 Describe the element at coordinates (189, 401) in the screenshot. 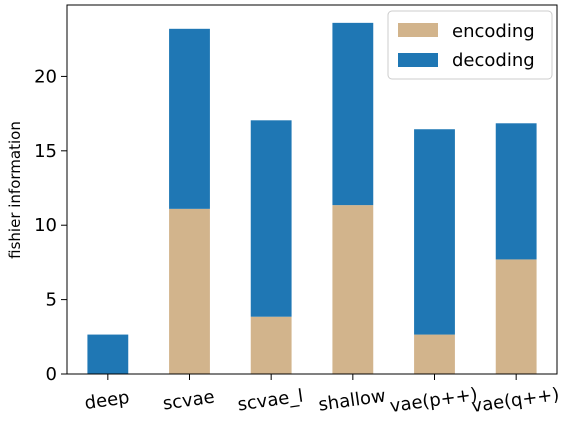

I see `x-tick-label-scvae: scvae` at that location.